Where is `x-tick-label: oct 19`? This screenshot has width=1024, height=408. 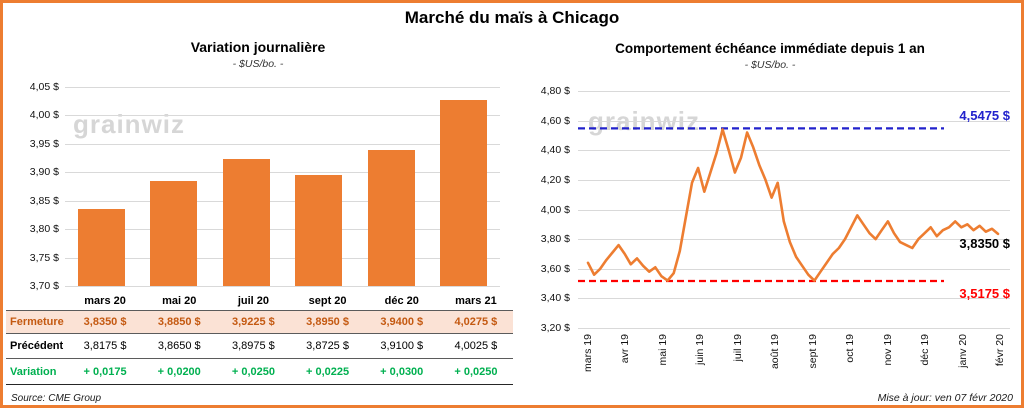 x-tick-label: oct 19 is located at coordinates (850, 348).